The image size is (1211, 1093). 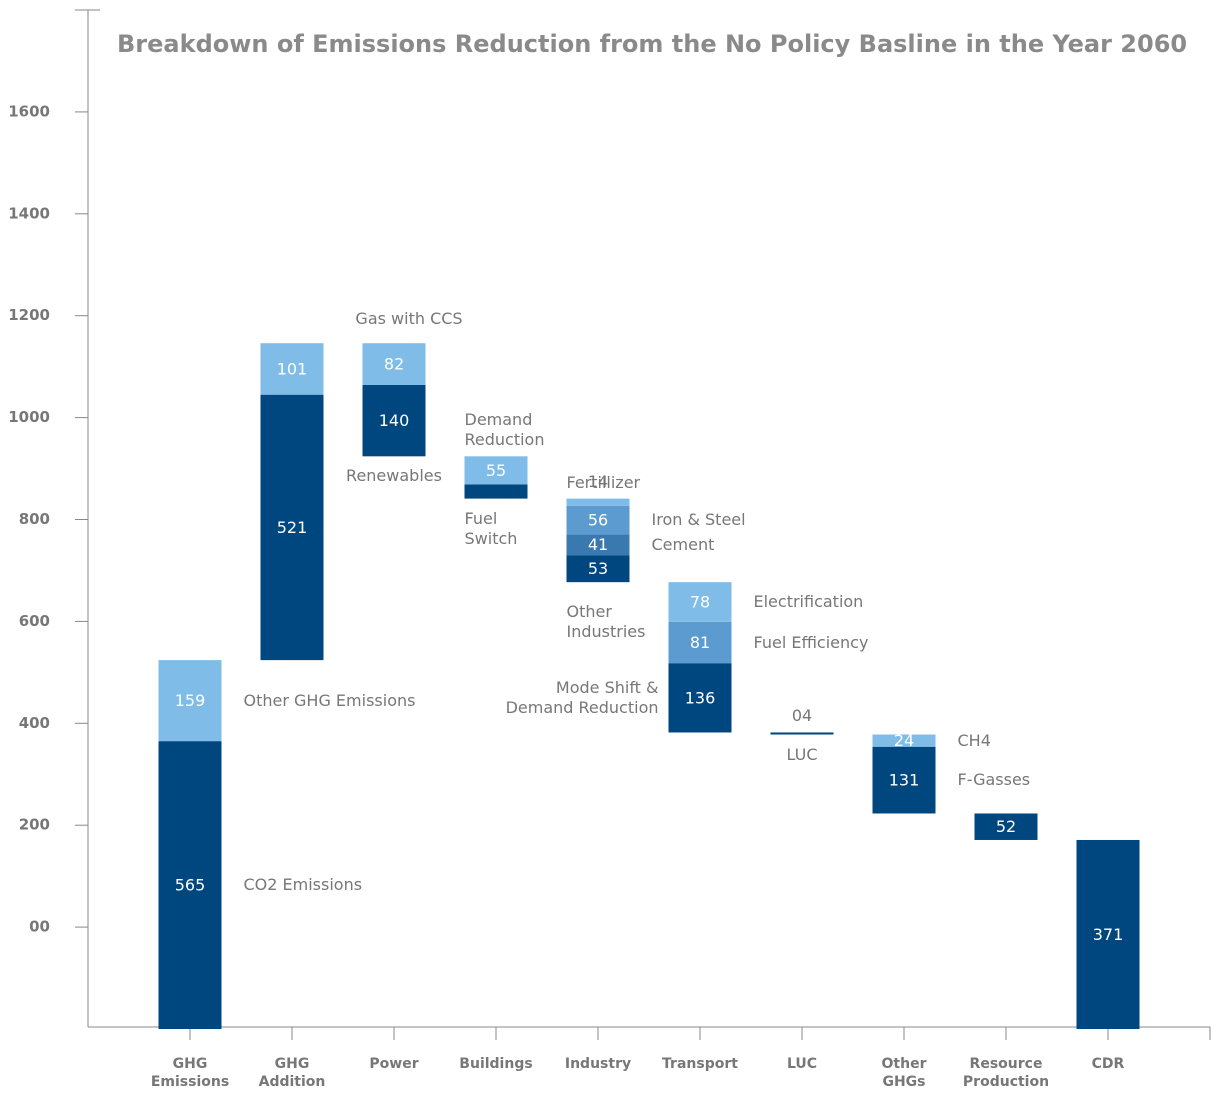 I want to click on value-label: 159, so click(x=190, y=700).